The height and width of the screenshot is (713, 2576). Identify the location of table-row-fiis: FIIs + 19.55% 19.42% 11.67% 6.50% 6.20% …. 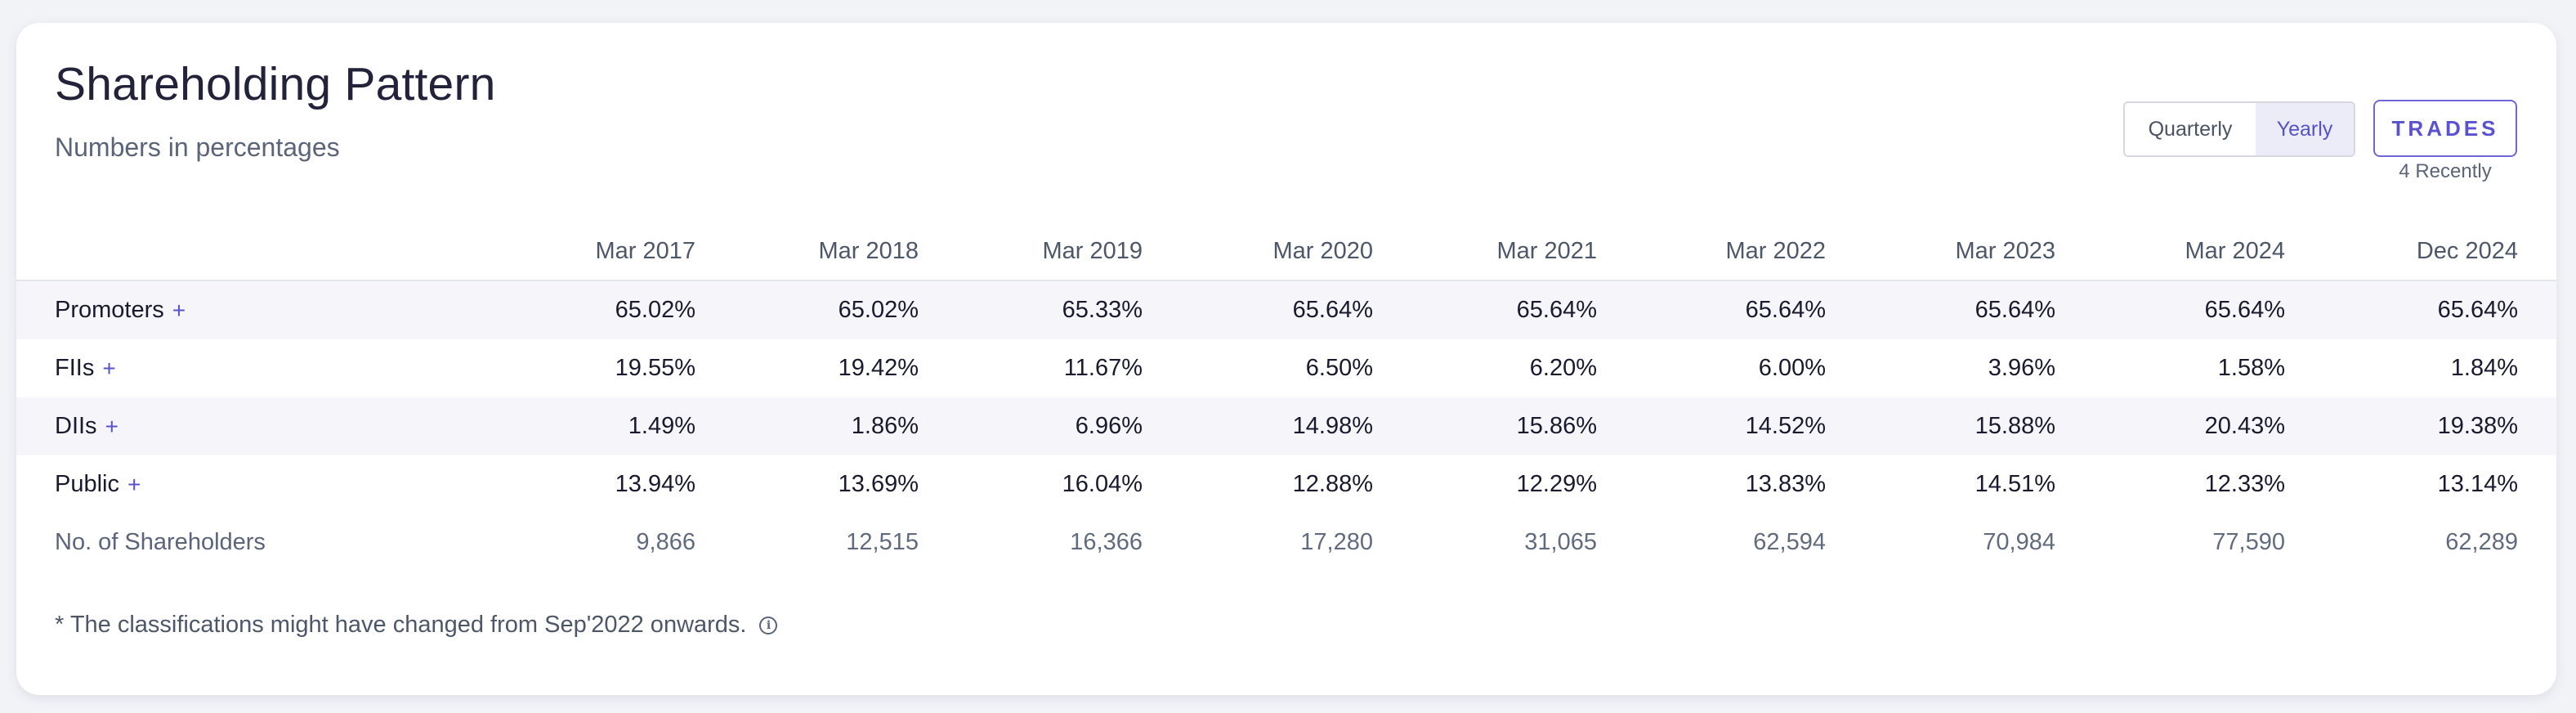
(1286, 368).